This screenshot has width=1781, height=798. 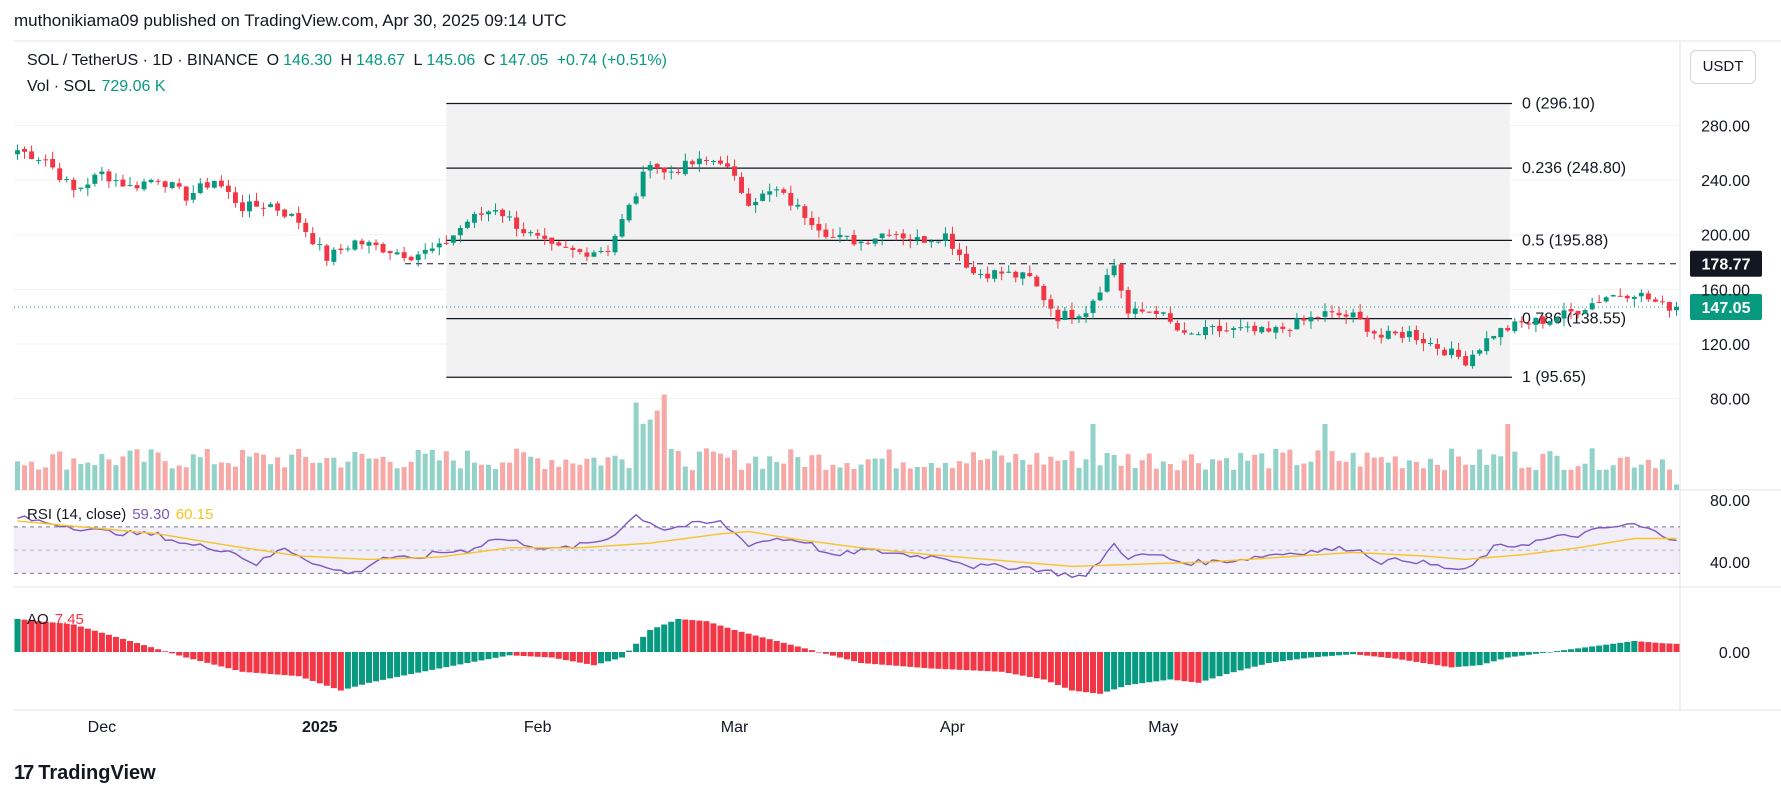 I want to click on currency-button: USDT, so click(x=1723, y=67).